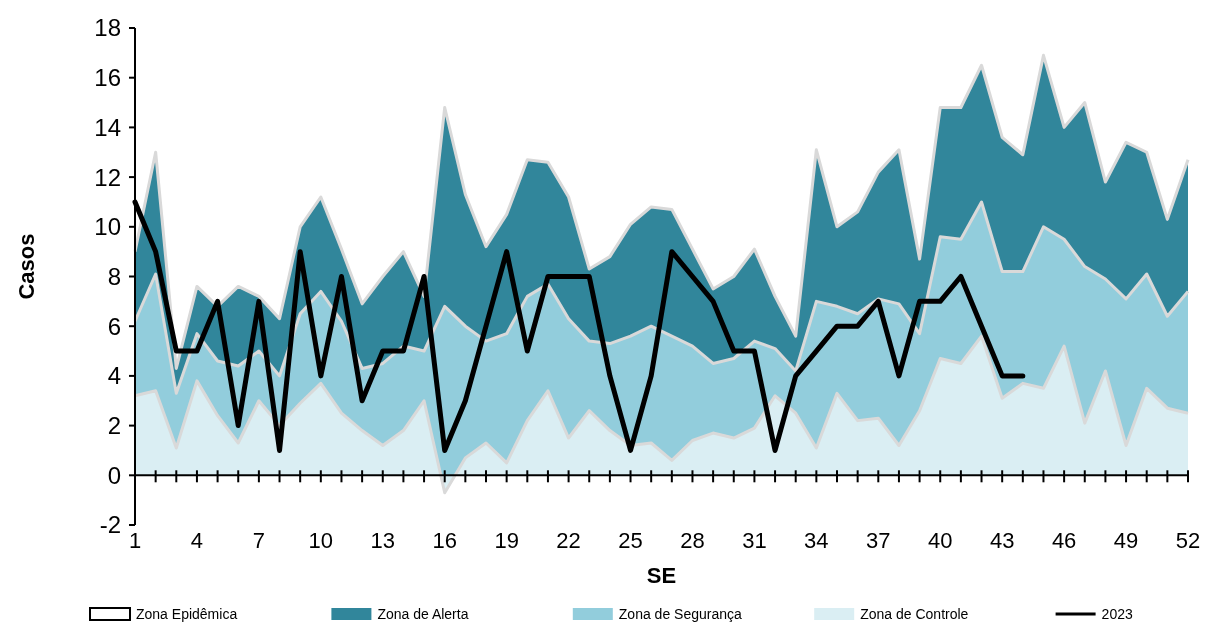 The image size is (1207, 625). I want to click on y-tick-label: 2, so click(114, 425).